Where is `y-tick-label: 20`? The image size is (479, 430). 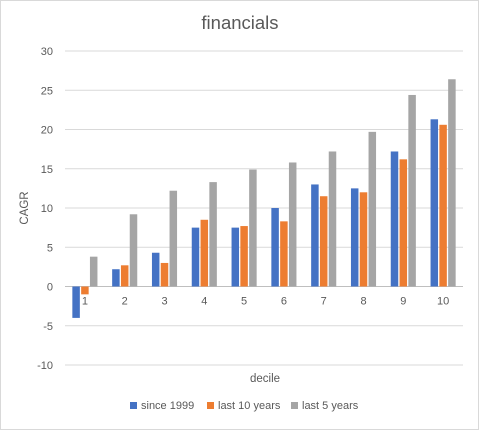 y-tick-label: 20 is located at coordinates (47, 131).